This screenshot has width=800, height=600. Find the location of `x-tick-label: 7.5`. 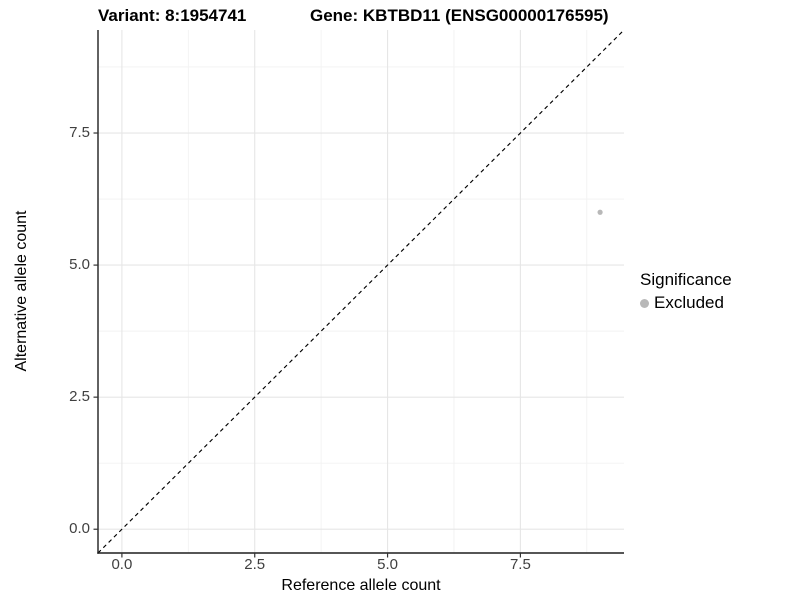

x-tick-label: 7.5 is located at coordinates (520, 564).